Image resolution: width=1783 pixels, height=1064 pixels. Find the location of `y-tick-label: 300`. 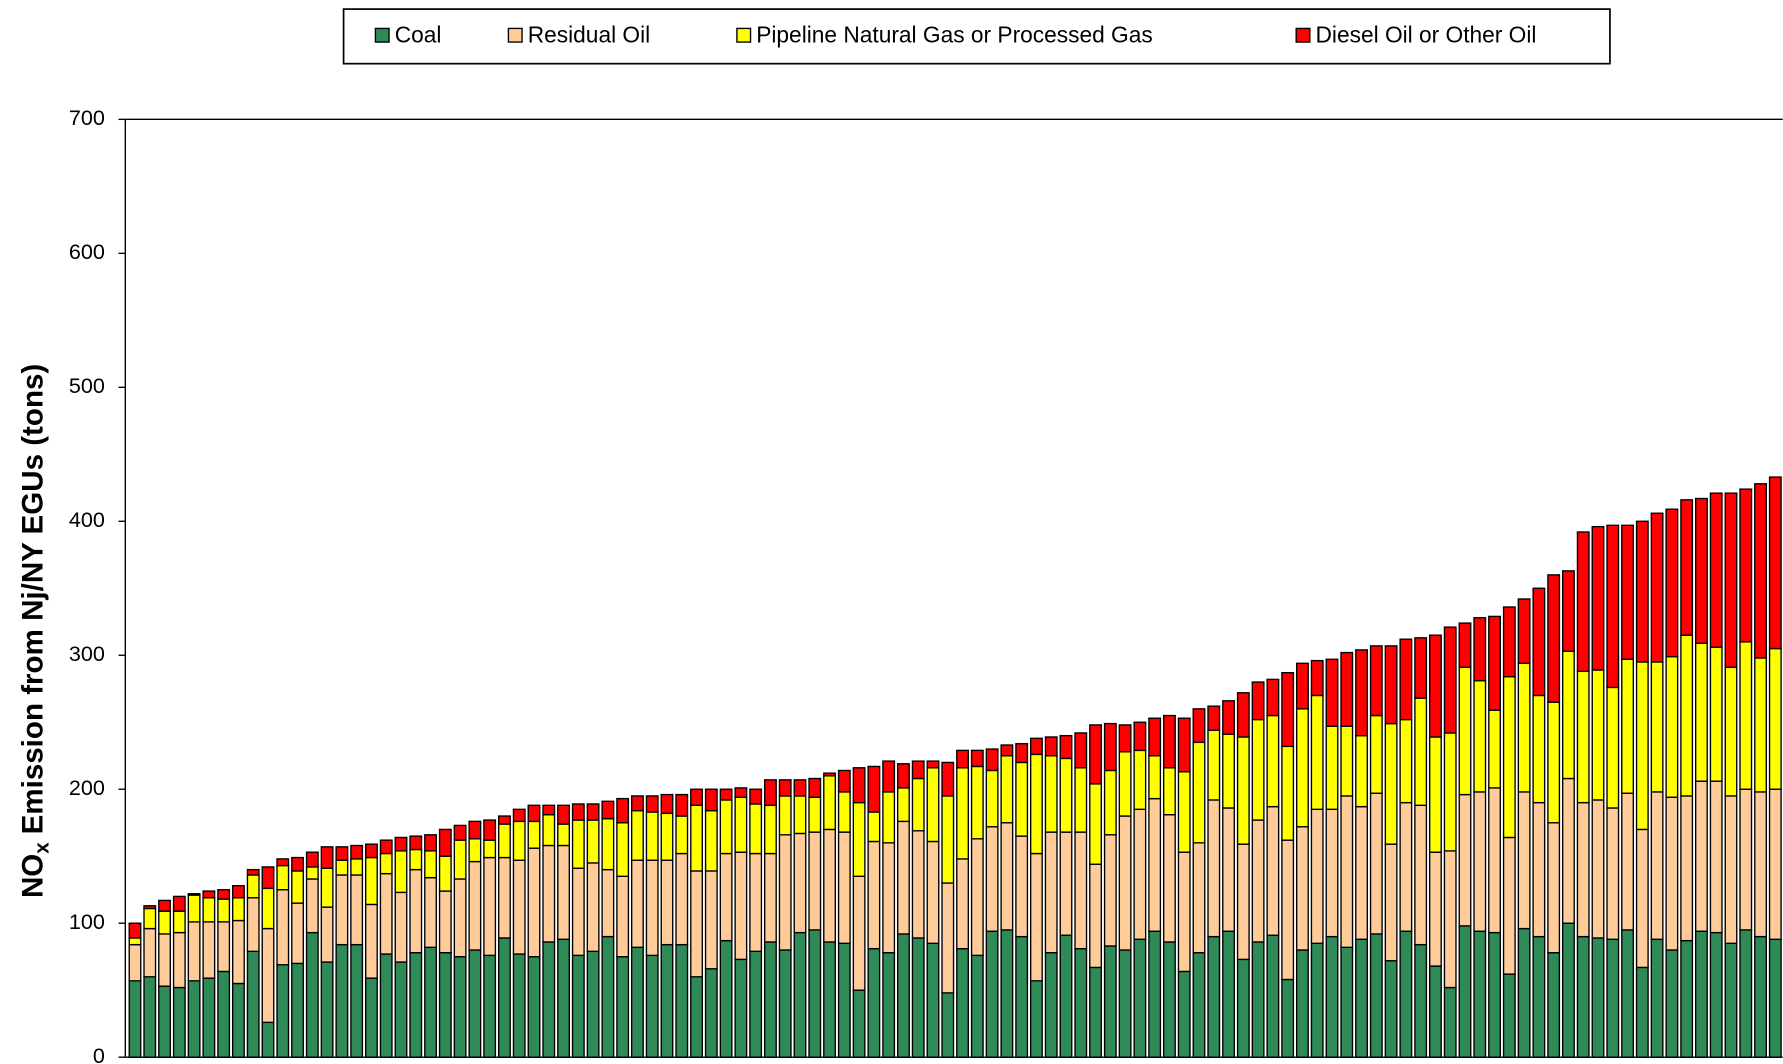

y-tick-label: 300 is located at coordinates (87, 653).